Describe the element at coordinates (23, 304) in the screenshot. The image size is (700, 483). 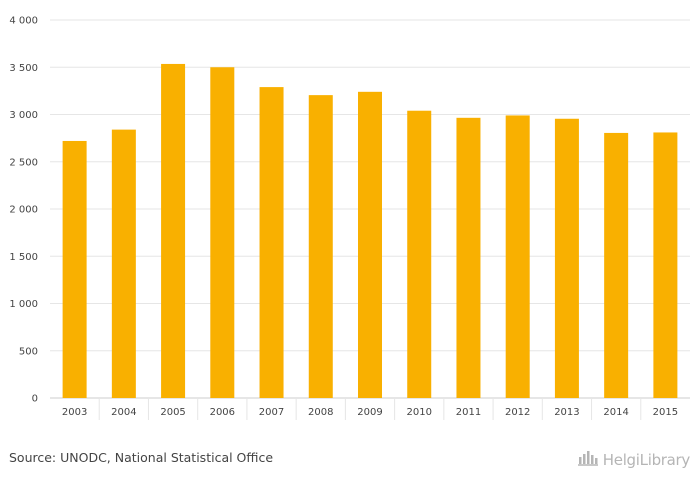
I see `y-tick-label: 1 000` at that location.